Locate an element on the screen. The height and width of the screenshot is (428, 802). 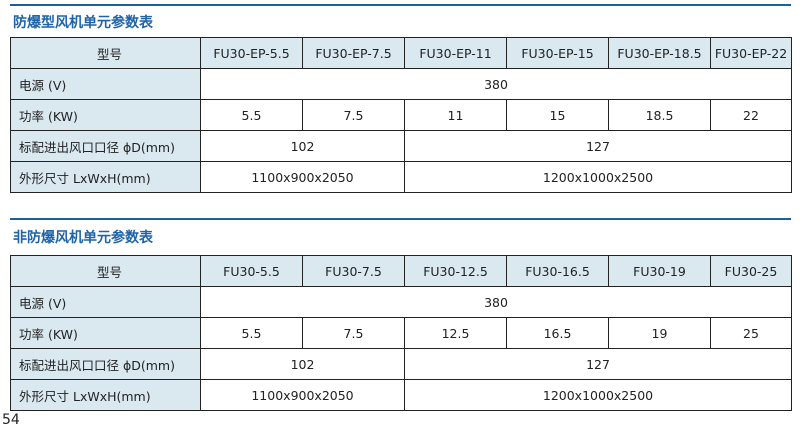
model-cell: FU30-5.5 is located at coordinates (251, 271).